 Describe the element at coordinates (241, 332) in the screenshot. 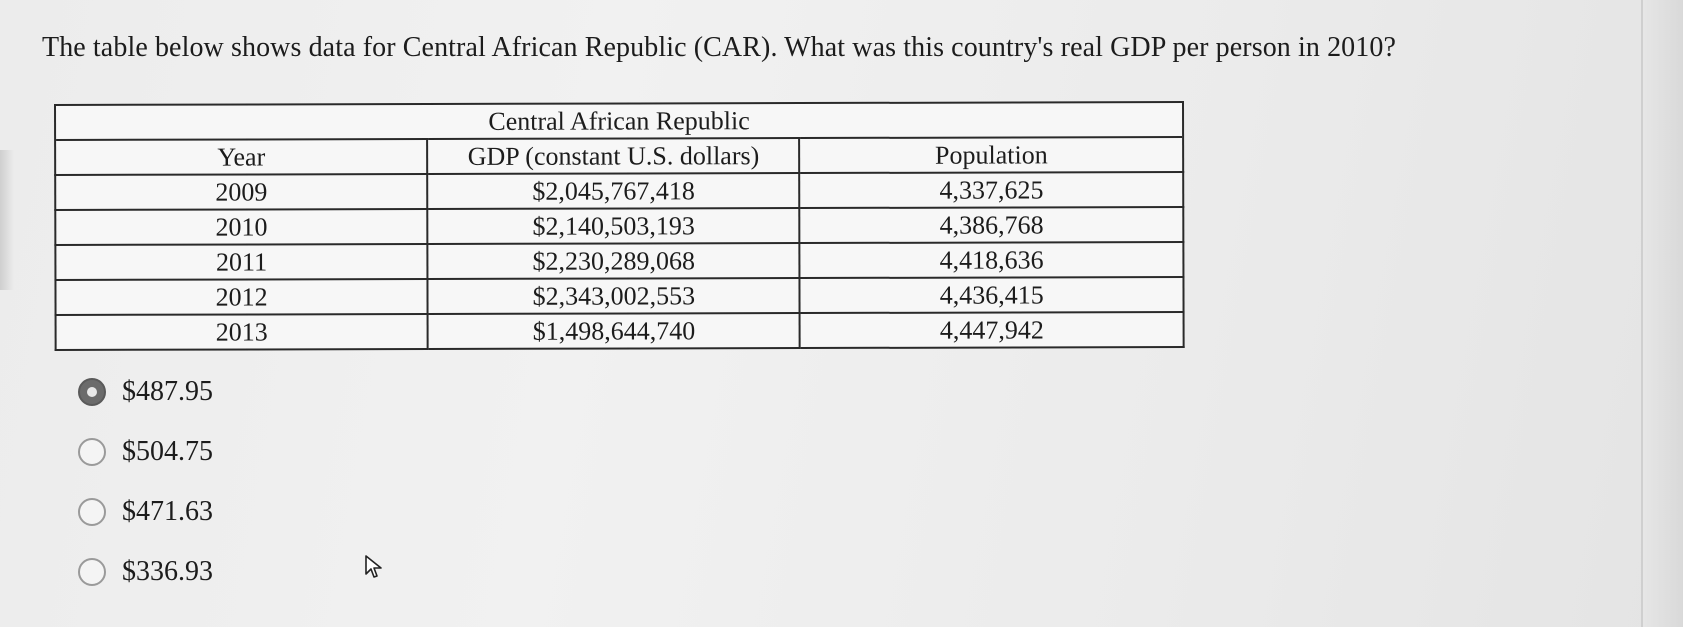

I see `cell-year: 2013` at that location.